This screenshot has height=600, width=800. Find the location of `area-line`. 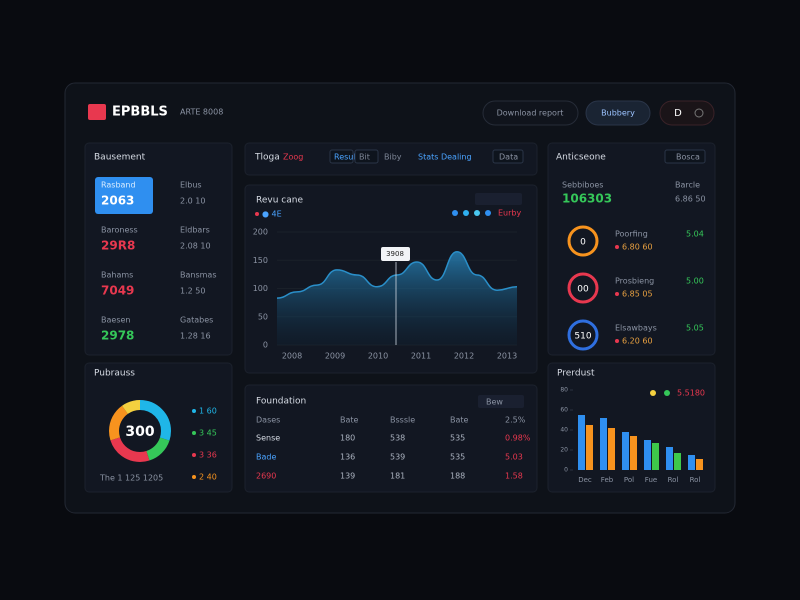

area-line is located at coordinates (397, 275).